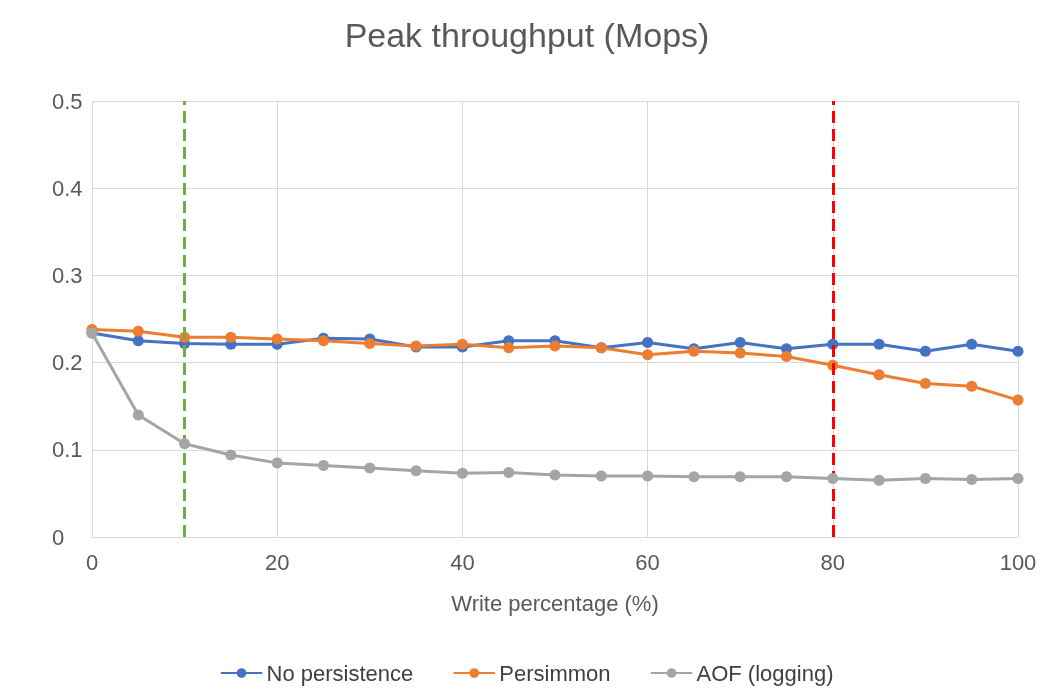 This screenshot has height=699, width=1054. I want to click on x-tick-label: 40, so click(462, 562).